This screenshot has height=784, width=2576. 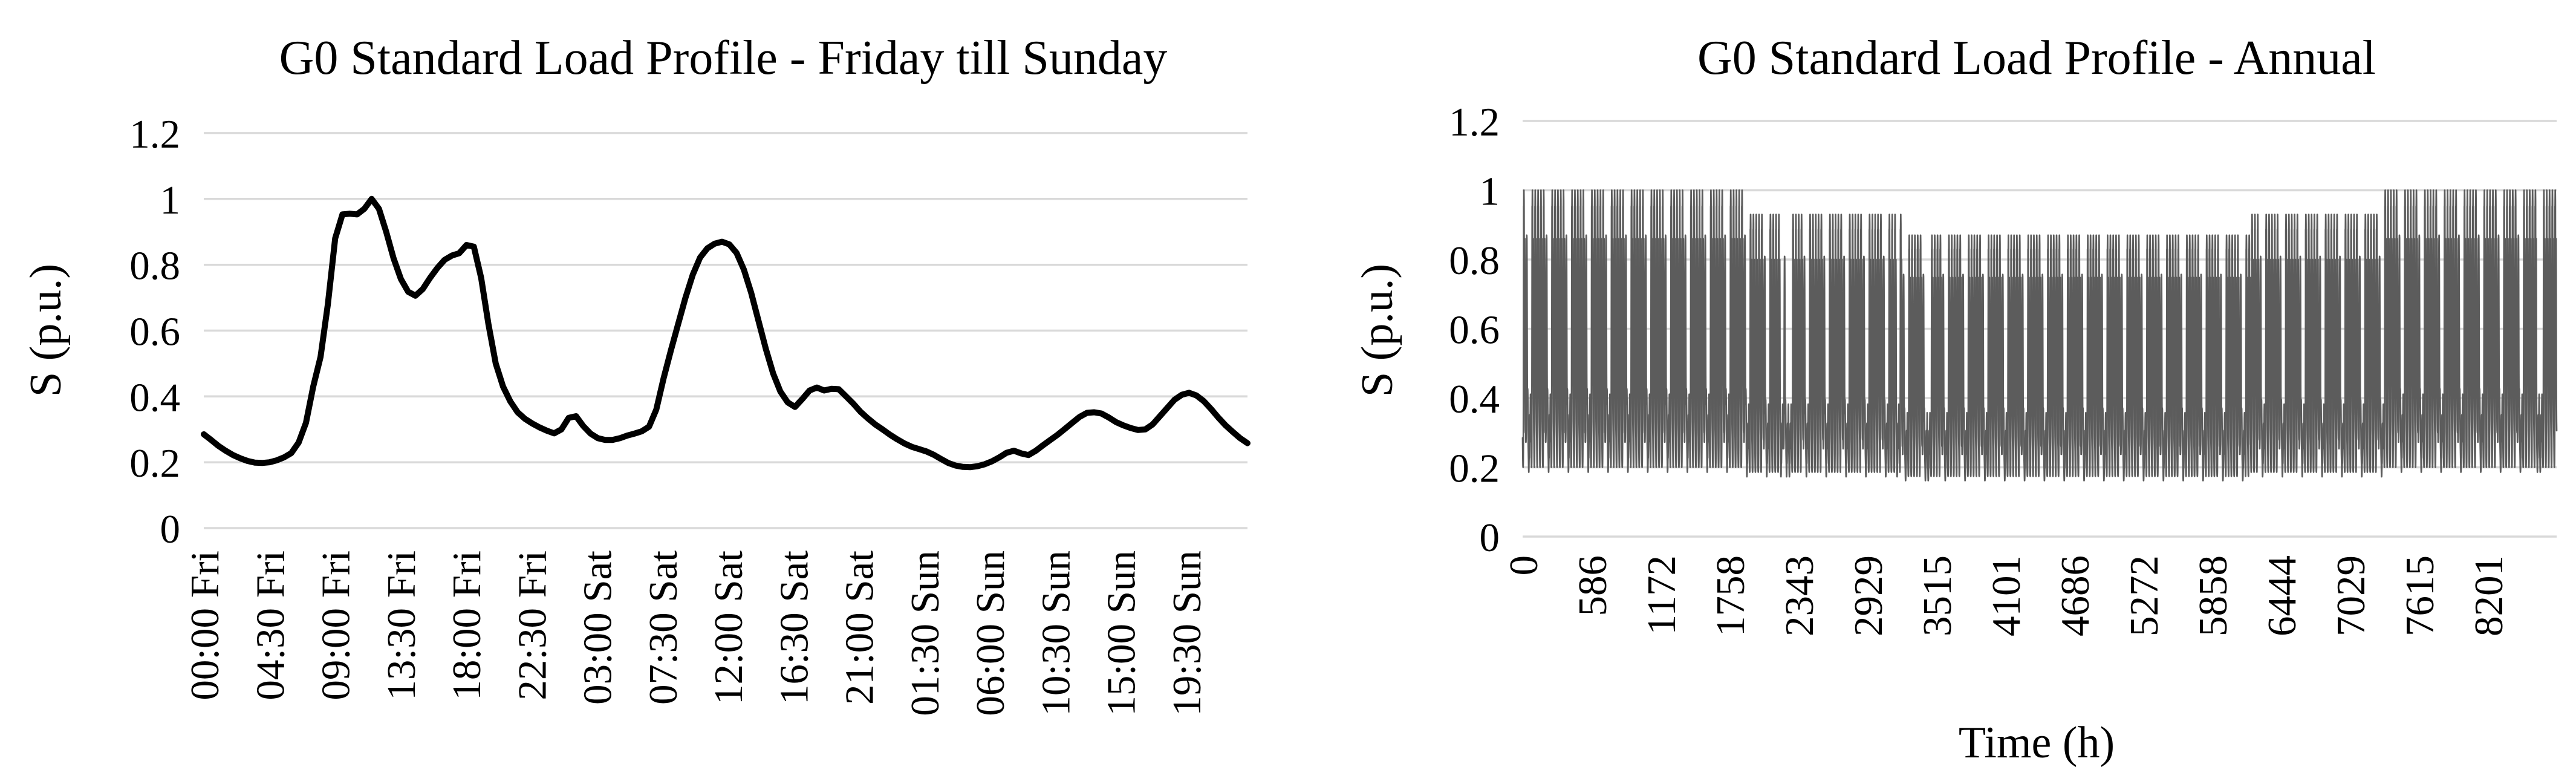 What do you see at coordinates (726, 333) in the screenshot?
I see `load-profile-line` at bounding box center [726, 333].